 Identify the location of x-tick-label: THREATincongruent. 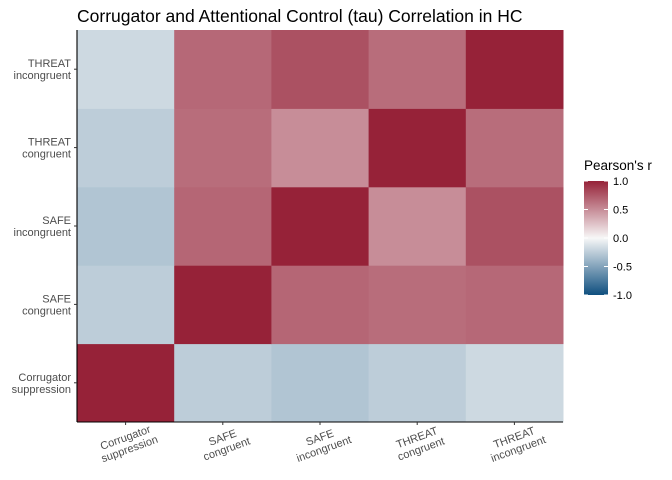
(516, 444).